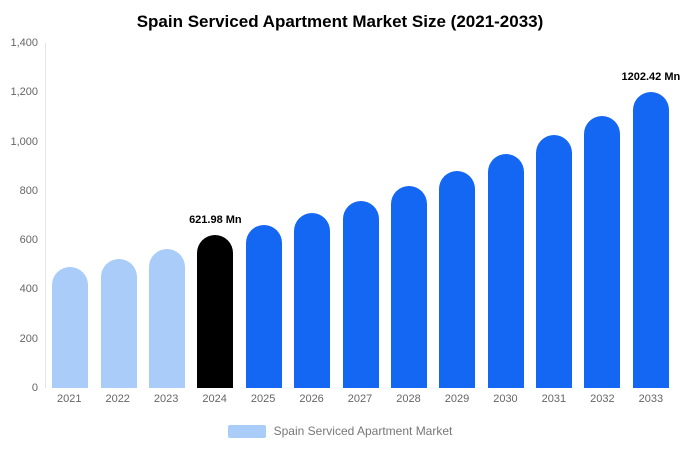 The image size is (680, 450). I want to click on bar-2028, so click(408, 286).